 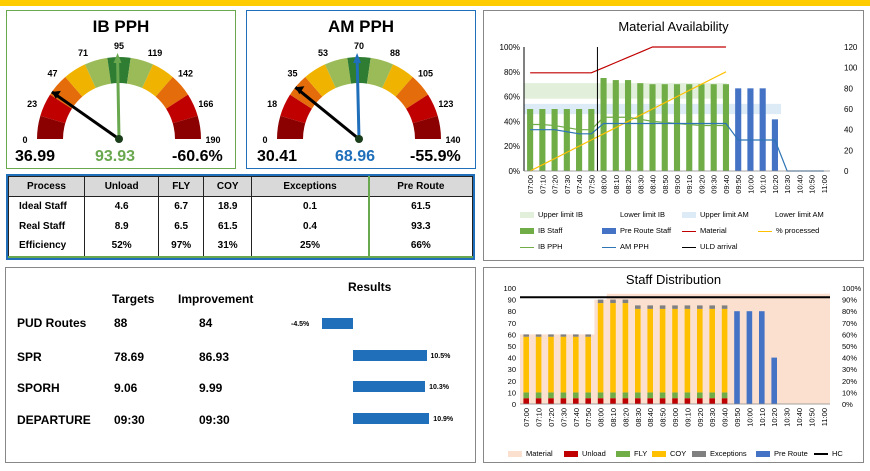 What do you see at coordinates (293, 74) in the screenshot?
I see `gauge-tick-label: 35` at bounding box center [293, 74].